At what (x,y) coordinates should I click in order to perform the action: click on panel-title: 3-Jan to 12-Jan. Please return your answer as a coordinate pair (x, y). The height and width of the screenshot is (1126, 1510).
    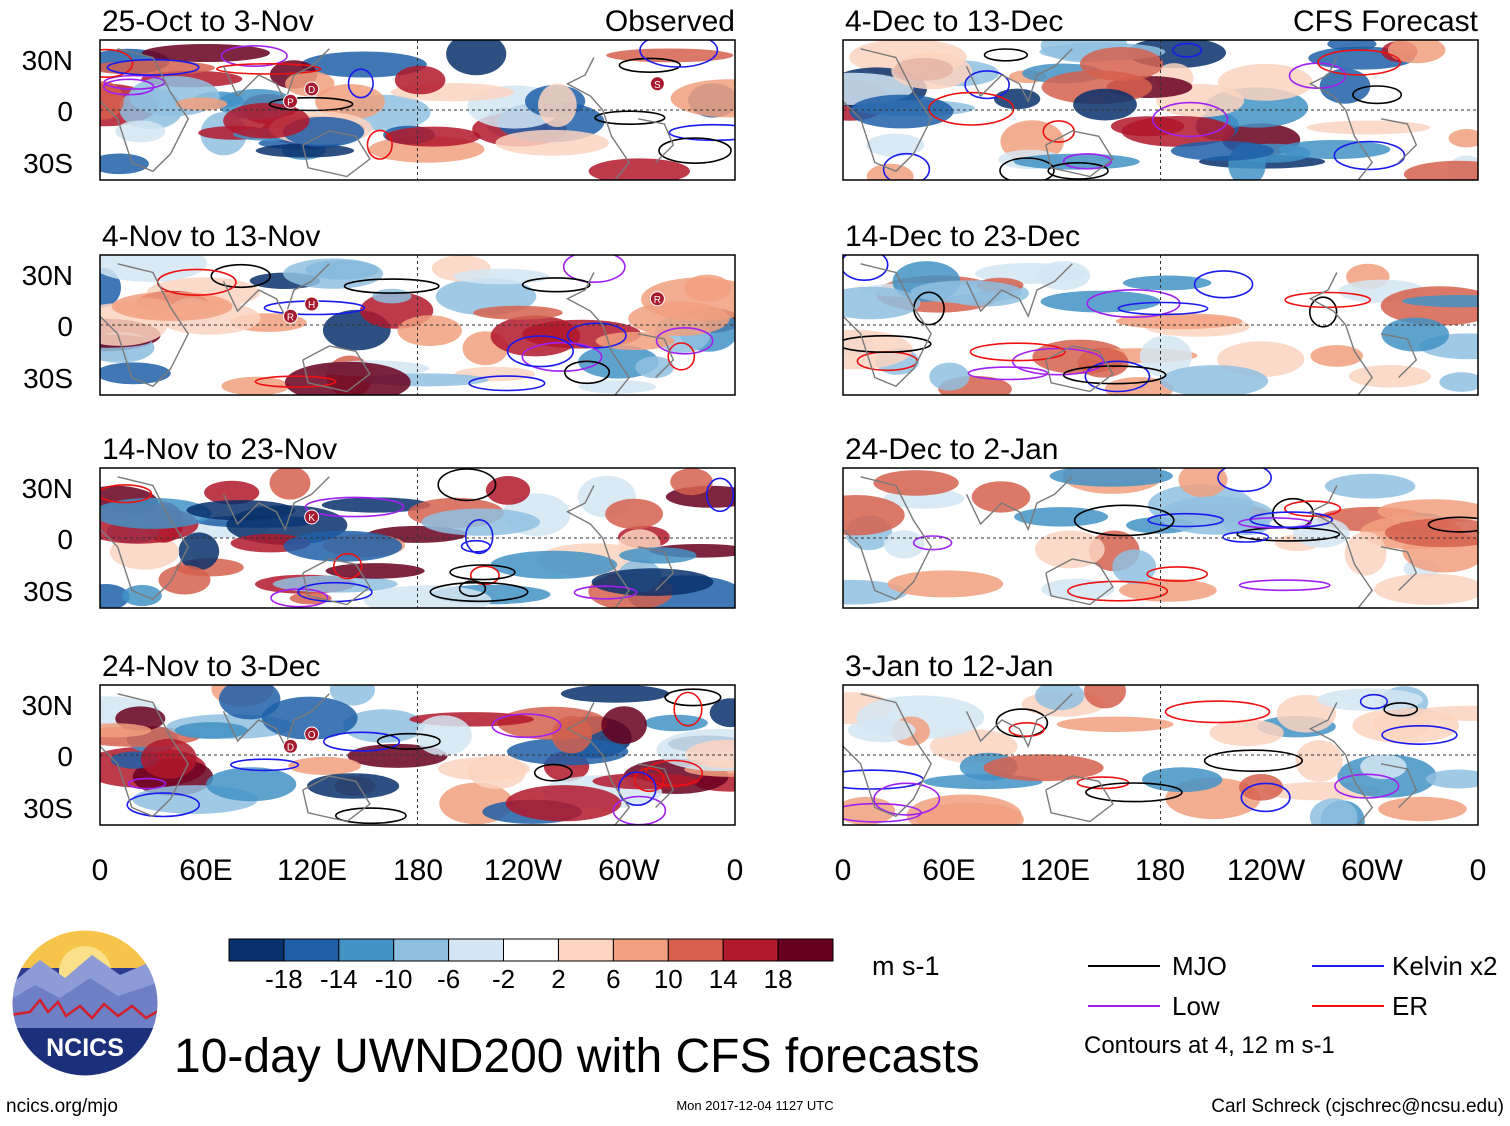
    Looking at the image, I should click on (949, 666).